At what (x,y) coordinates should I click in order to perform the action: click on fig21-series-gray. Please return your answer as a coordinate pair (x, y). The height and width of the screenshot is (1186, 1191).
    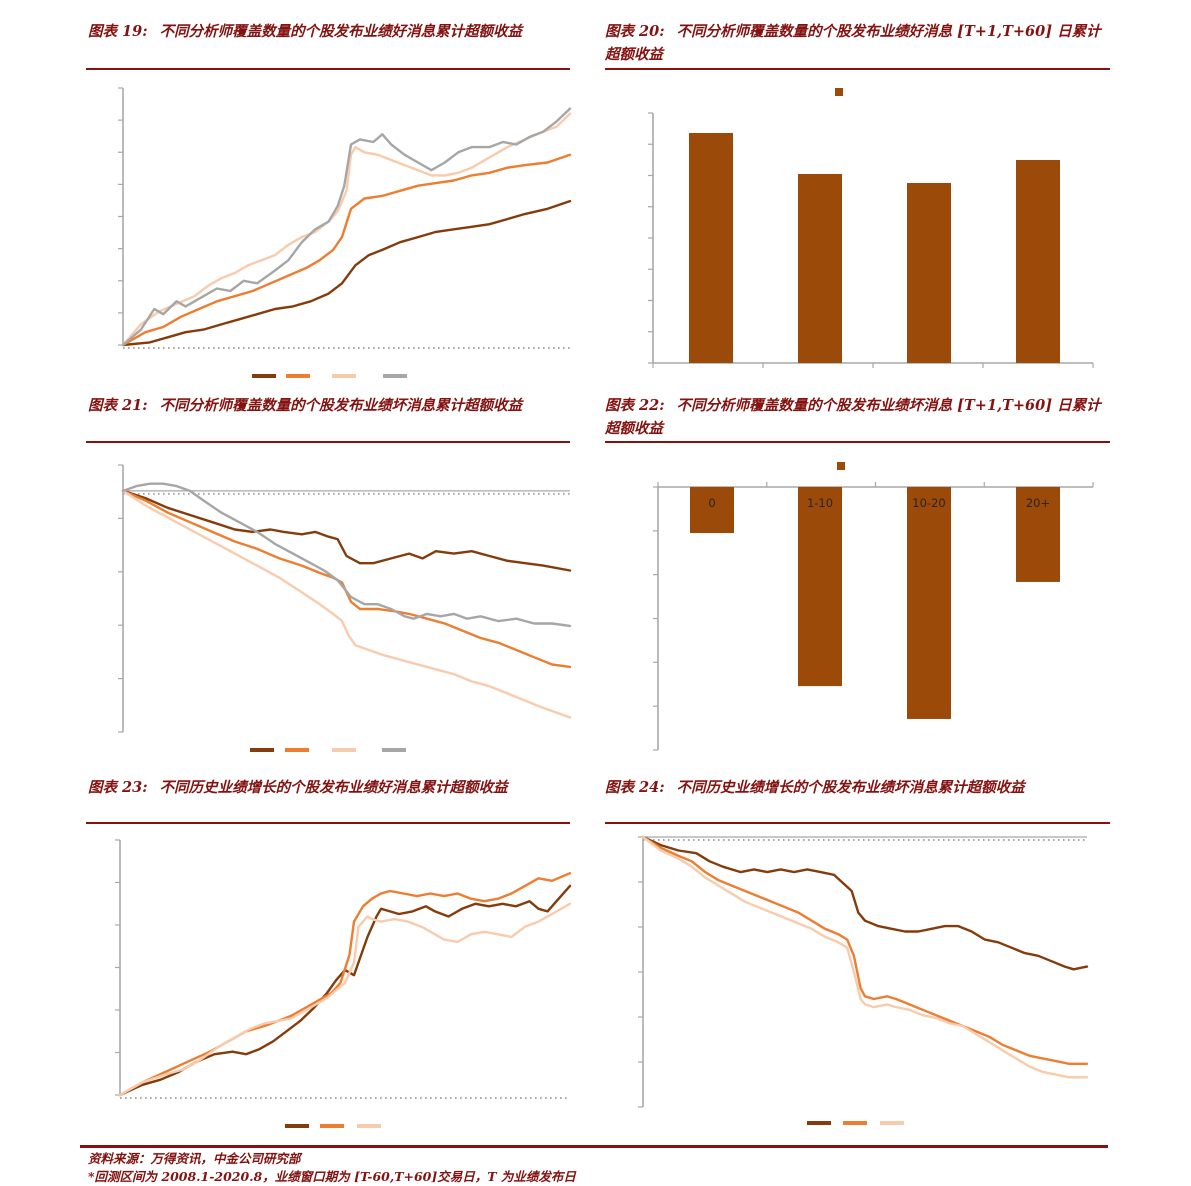
    Looking at the image, I should click on (346, 555).